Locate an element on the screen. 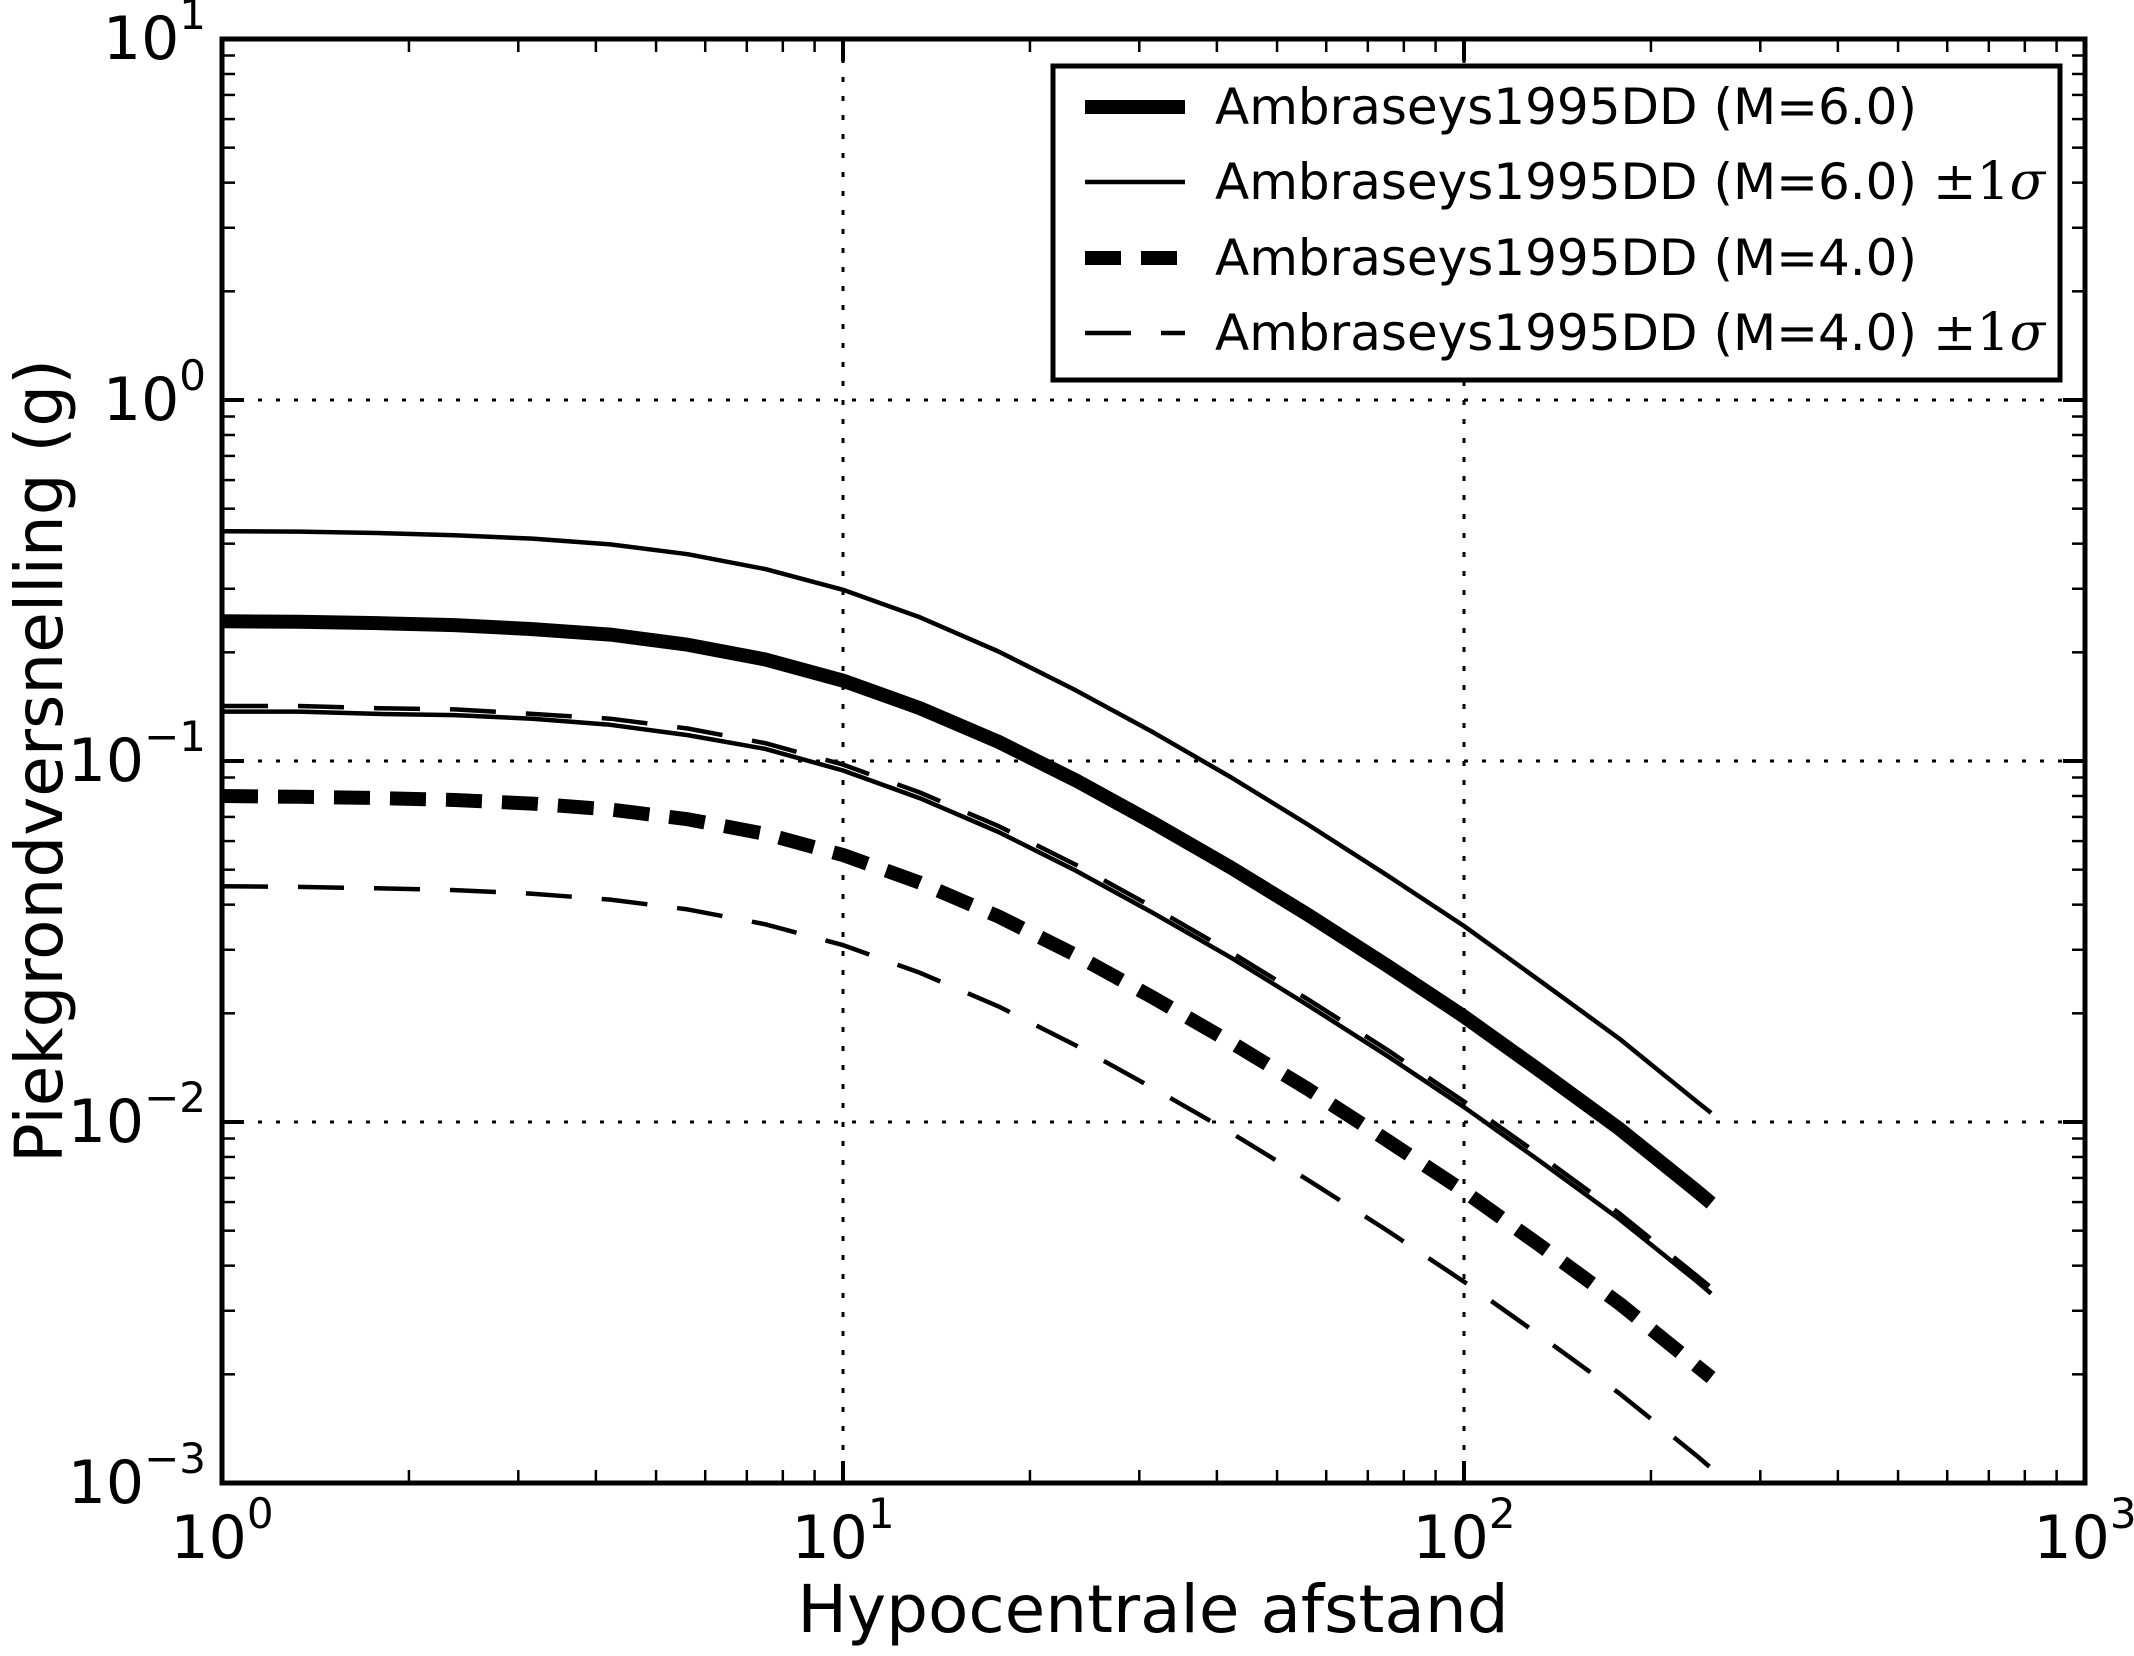 This screenshot has height=1656, width=2134. y-tick-label: 10⁰ is located at coordinates (154, 393).